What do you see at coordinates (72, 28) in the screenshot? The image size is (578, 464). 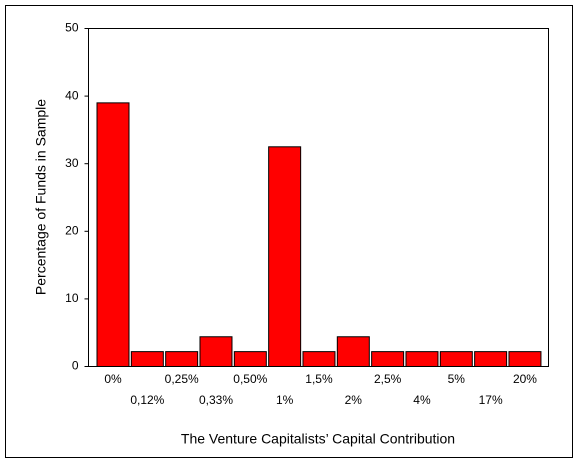 I see `y-tick-label: 50` at bounding box center [72, 28].